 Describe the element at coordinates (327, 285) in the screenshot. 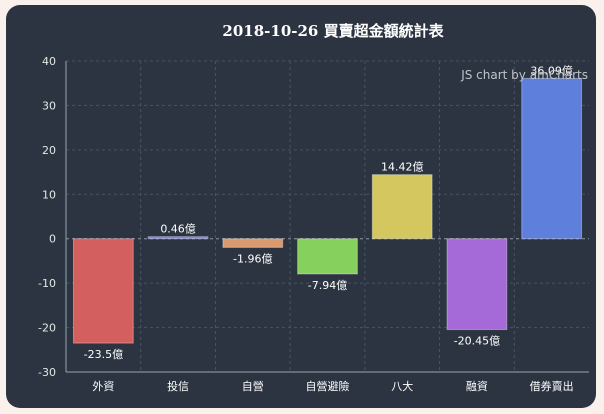

I see `data-label: -7.94億` at that location.